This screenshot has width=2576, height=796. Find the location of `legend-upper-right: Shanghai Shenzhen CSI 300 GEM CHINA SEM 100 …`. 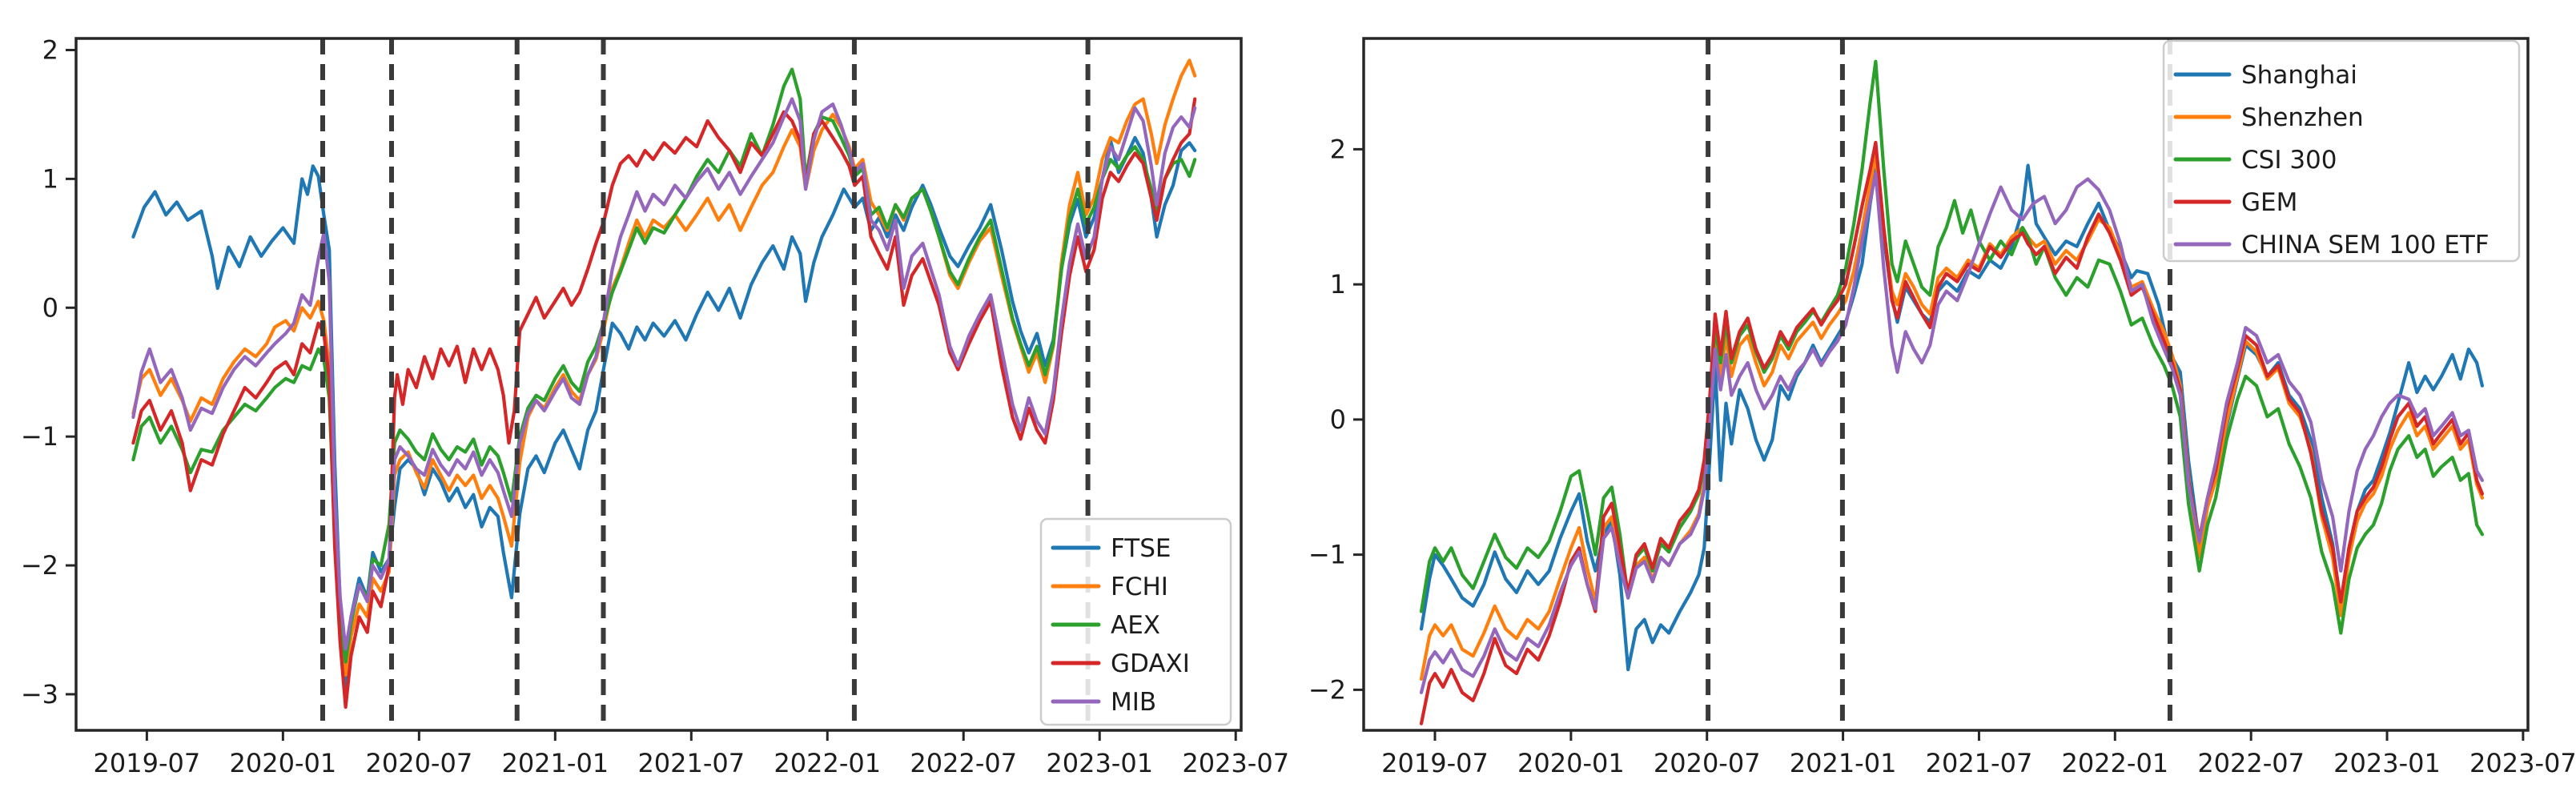

legend-upper-right: Shanghai Shenzhen CSI 300 GEM CHINA SEM 100 … is located at coordinates (2341, 151).